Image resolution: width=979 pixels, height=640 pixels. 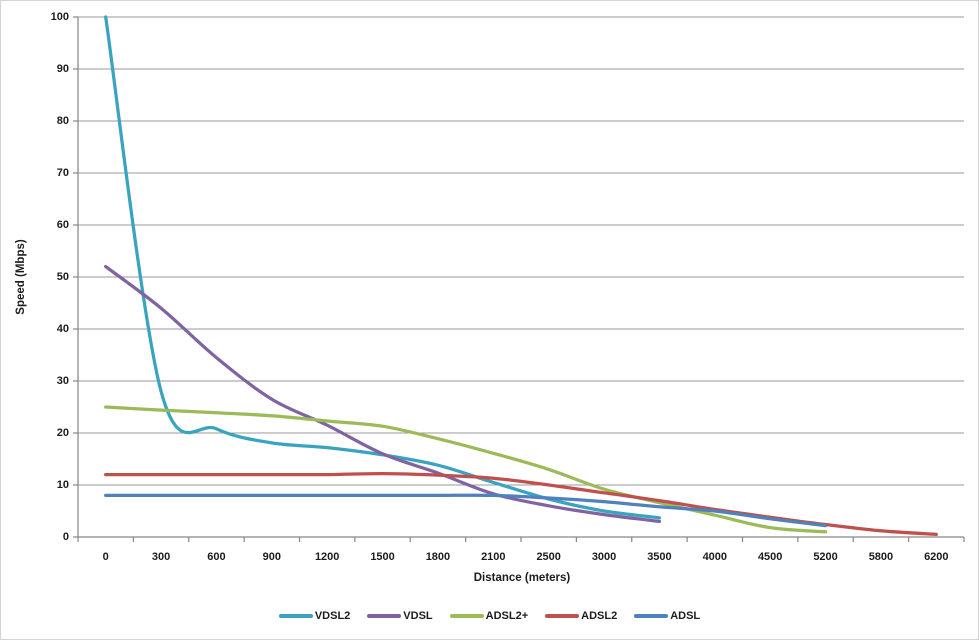 What do you see at coordinates (62, 277) in the screenshot?
I see `y-tick-label-50: 50` at bounding box center [62, 277].